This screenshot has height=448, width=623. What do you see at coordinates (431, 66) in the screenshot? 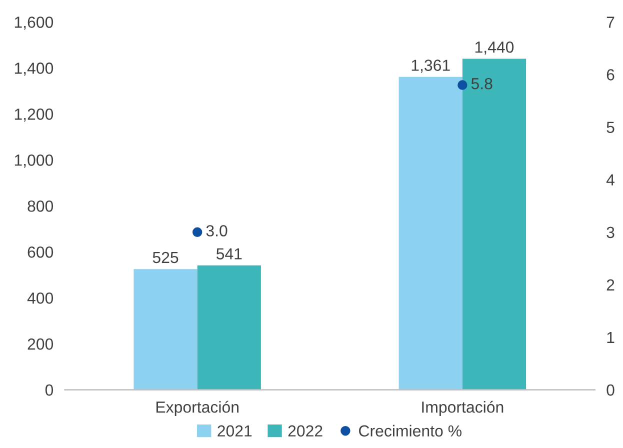
I see `data-label: 1,361` at bounding box center [431, 66].